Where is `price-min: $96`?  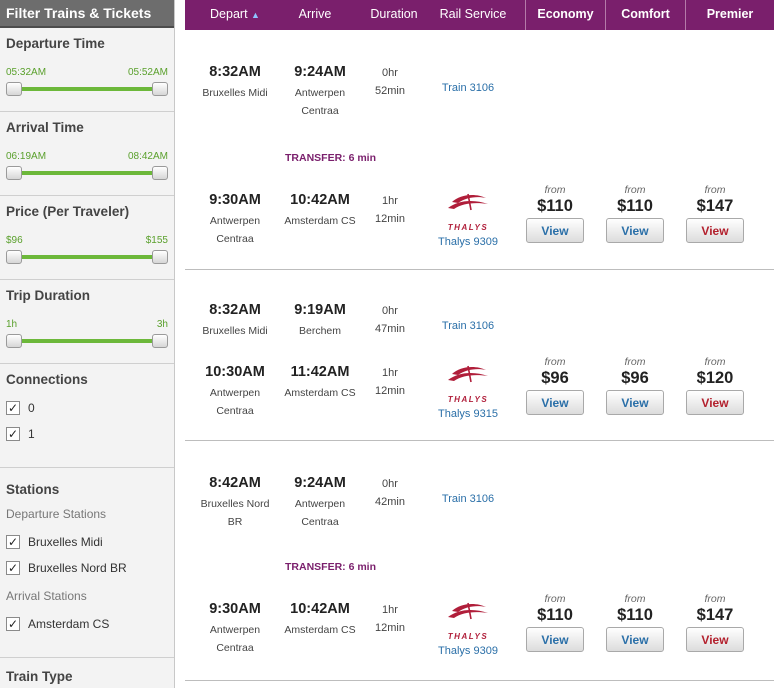 price-min: $96 is located at coordinates (14, 240).